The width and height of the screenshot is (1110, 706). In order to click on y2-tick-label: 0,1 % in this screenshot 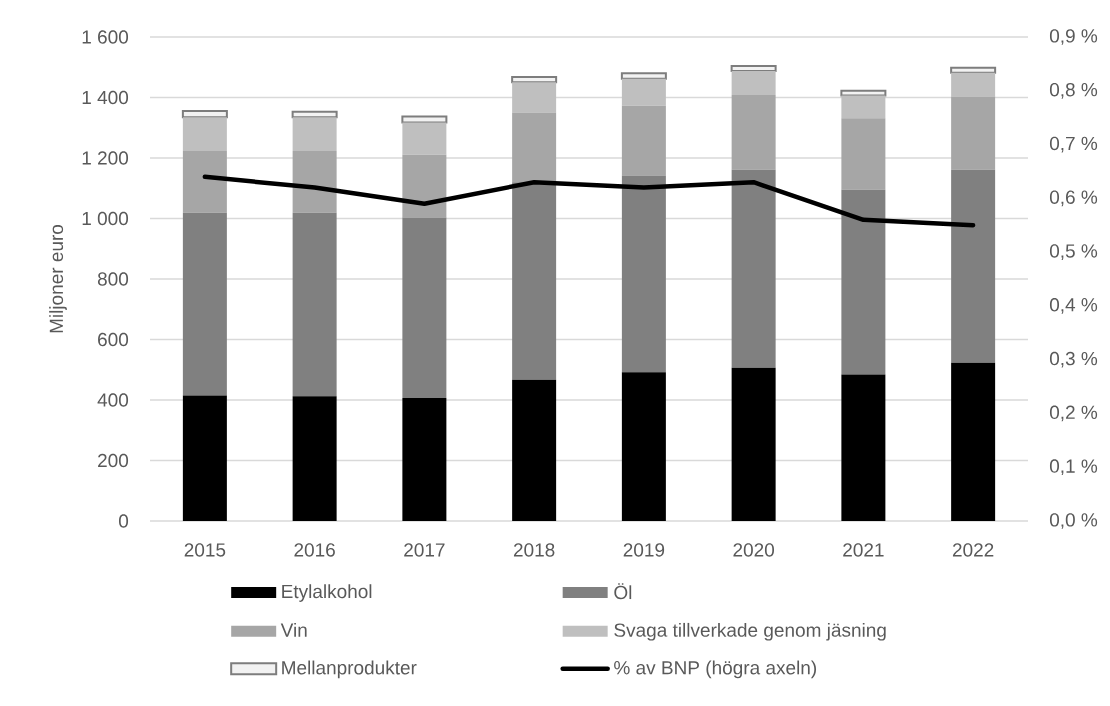, I will do `click(1073, 467)`.